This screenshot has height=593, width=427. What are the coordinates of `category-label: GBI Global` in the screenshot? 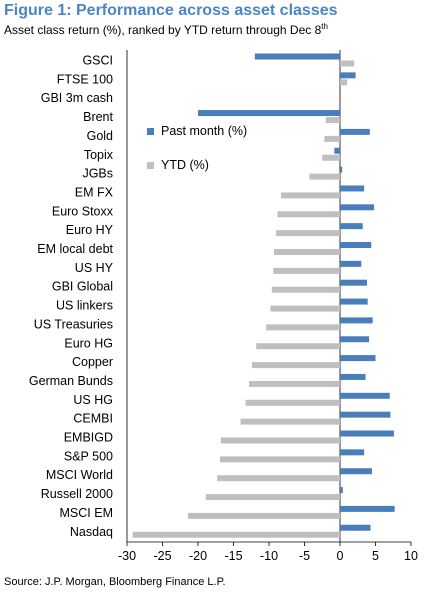 It's located at (82, 287).